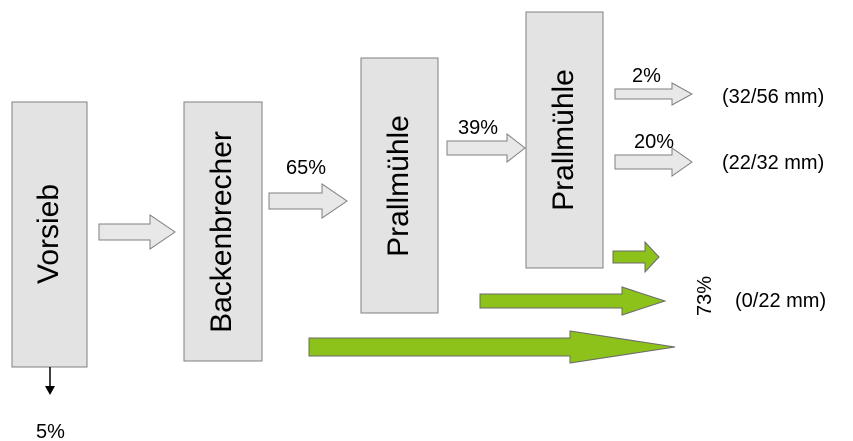 Image resolution: width=853 pixels, height=441 pixels. What do you see at coordinates (646, 76) in the screenshot?
I see `label-product-coarse-pct: 2%` at bounding box center [646, 76].